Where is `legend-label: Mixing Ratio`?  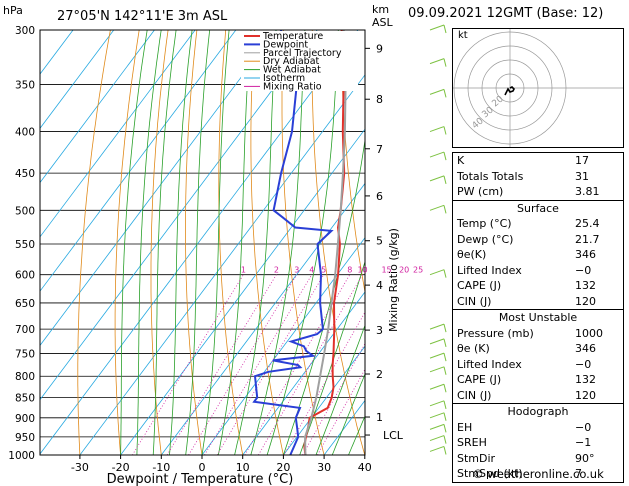
legend-label: Mixing Ratio is located at coordinates (292, 86).